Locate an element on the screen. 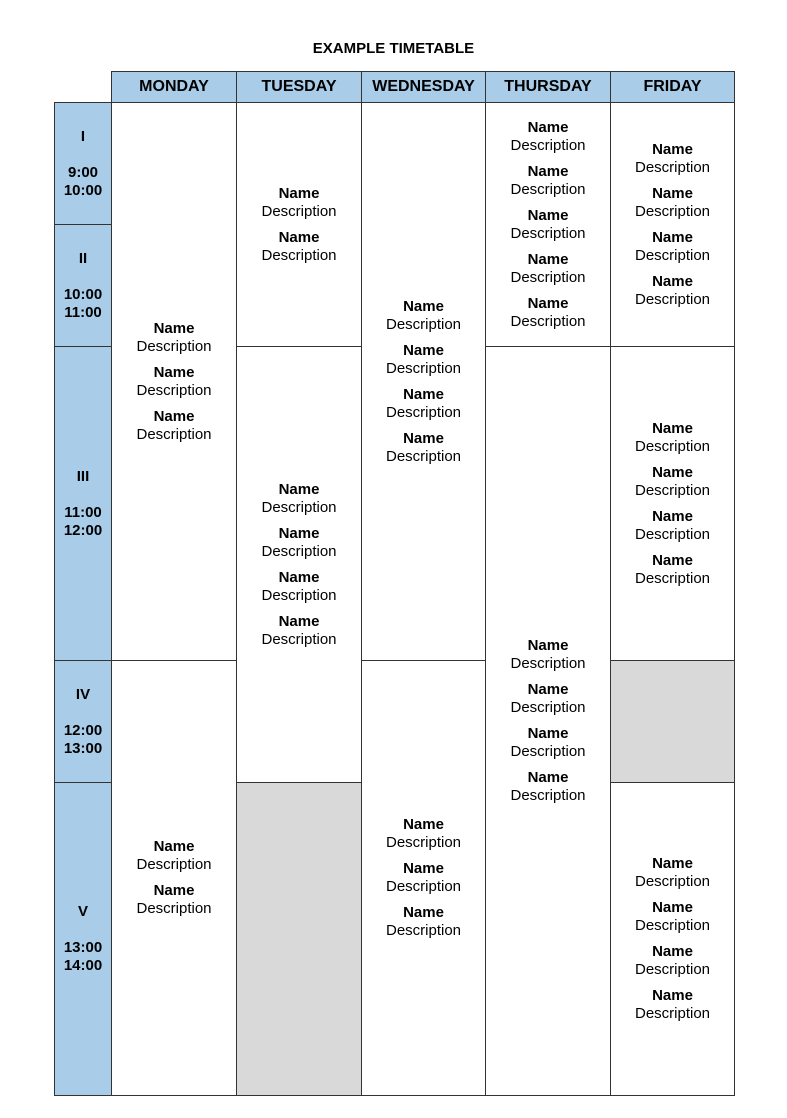  period-cell: IV 12:00 13:00 is located at coordinates (83, 721).